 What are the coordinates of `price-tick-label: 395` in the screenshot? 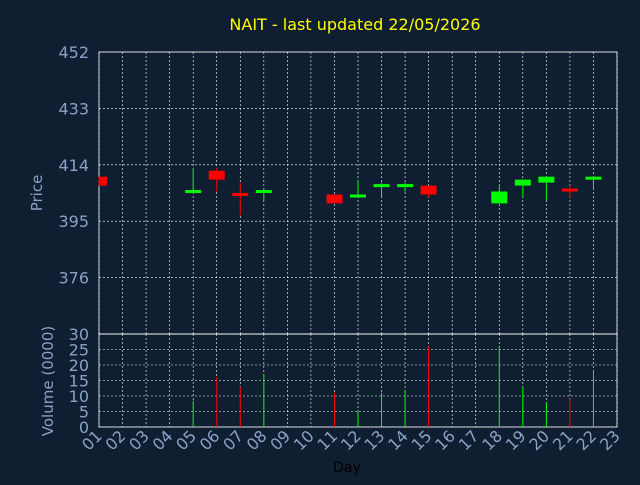 It's located at (73, 221).